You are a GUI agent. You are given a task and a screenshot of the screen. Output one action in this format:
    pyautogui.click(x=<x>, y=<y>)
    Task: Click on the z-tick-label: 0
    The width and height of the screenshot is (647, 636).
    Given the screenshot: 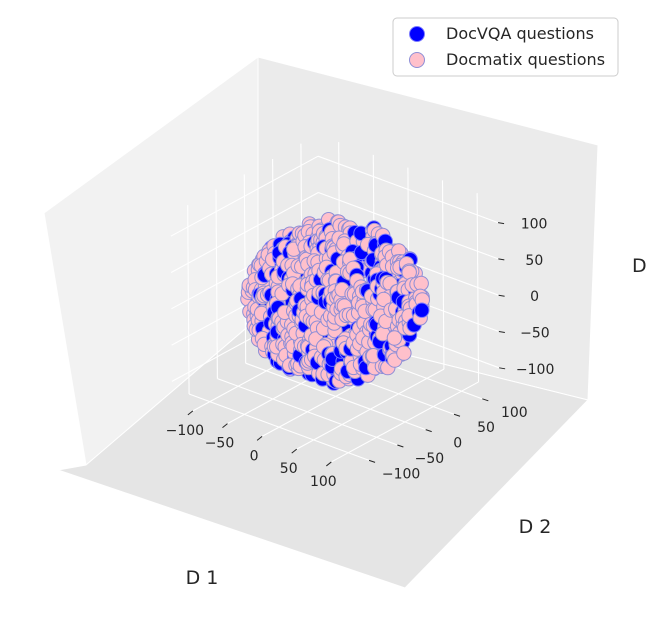 What is the action you would take?
    pyautogui.click(x=534, y=297)
    